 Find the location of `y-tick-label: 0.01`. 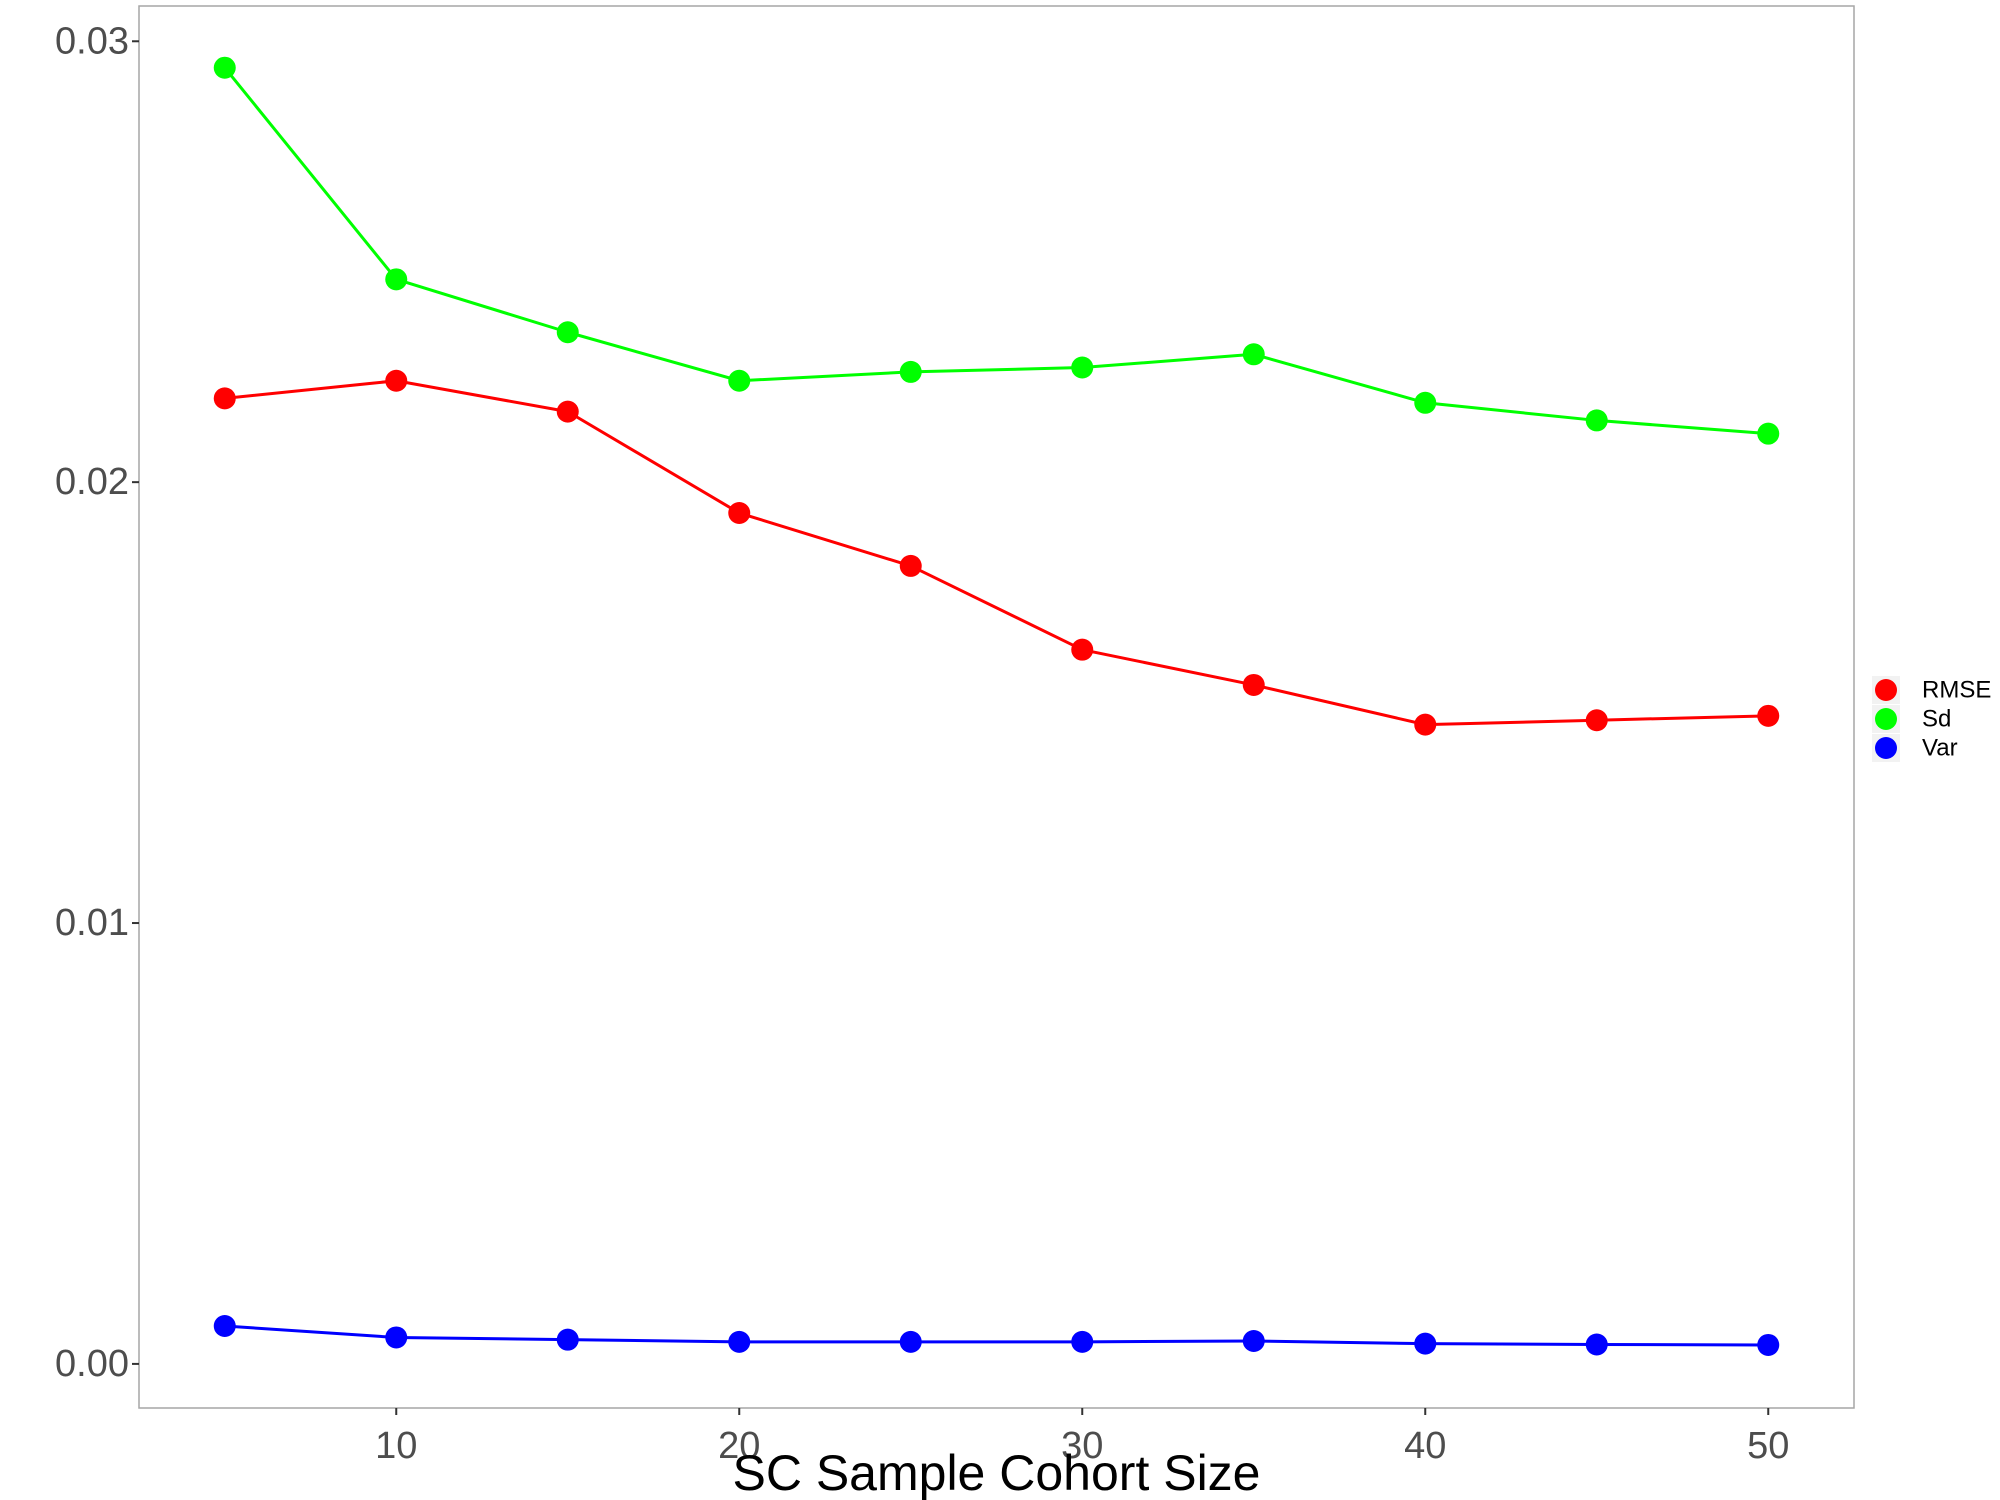

y-tick-label: 0.01 is located at coordinates (92, 923).